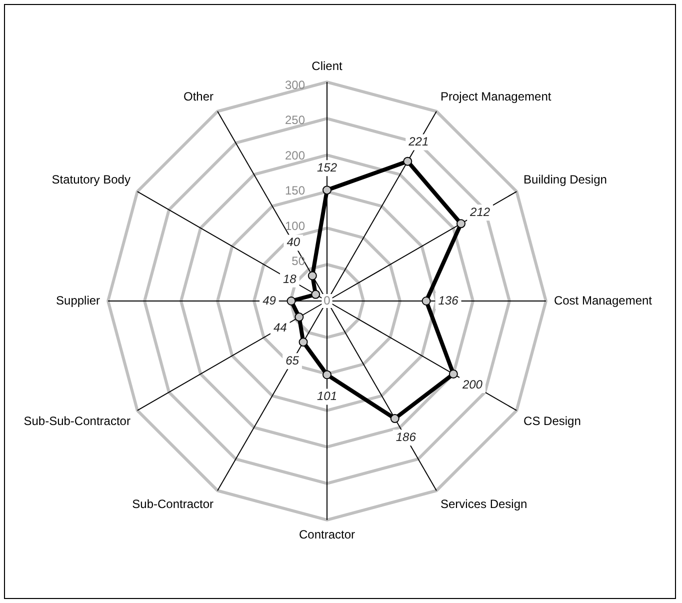 The width and height of the screenshot is (682, 603). What do you see at coordinates (295, 225) in the screenshot?
I see `y-tick-label: 100` at bounding box center [295, 225].